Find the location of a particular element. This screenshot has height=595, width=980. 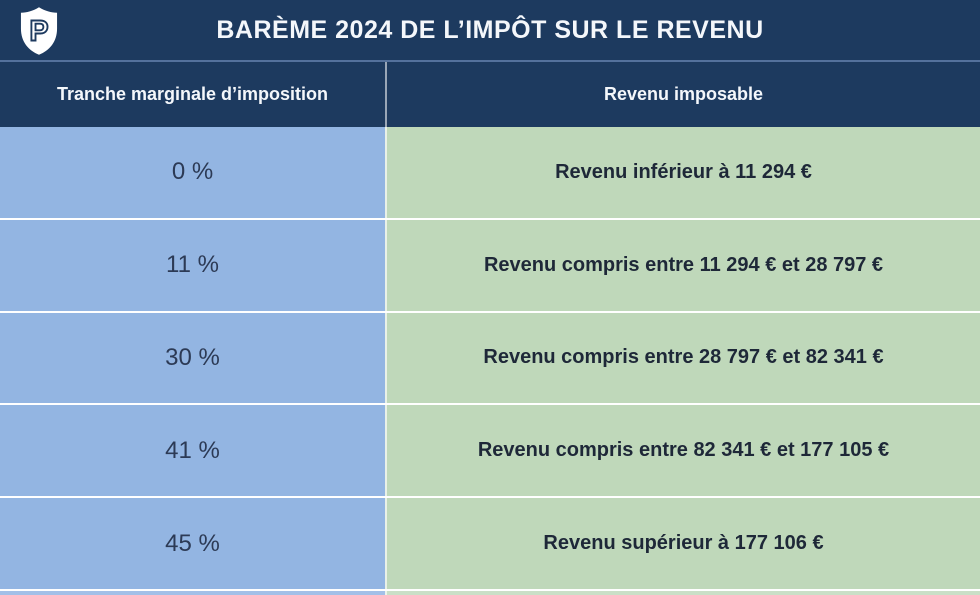

rate-cell: 45 % is located at coordinates (192, 543).